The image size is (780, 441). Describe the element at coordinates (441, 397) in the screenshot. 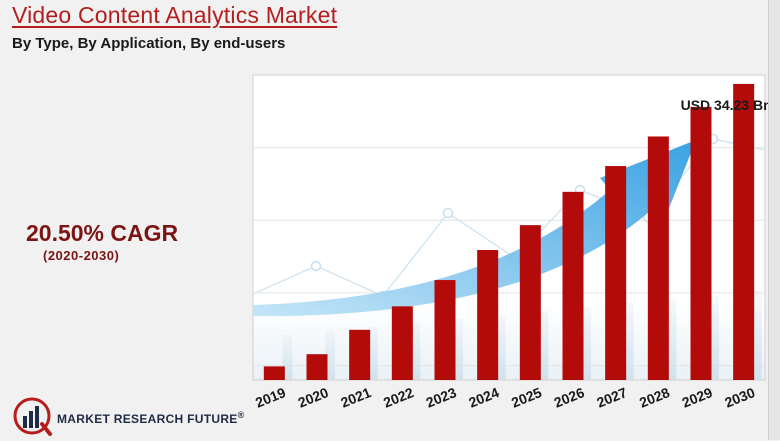

I see `x-tick-label: 2023` at that location.